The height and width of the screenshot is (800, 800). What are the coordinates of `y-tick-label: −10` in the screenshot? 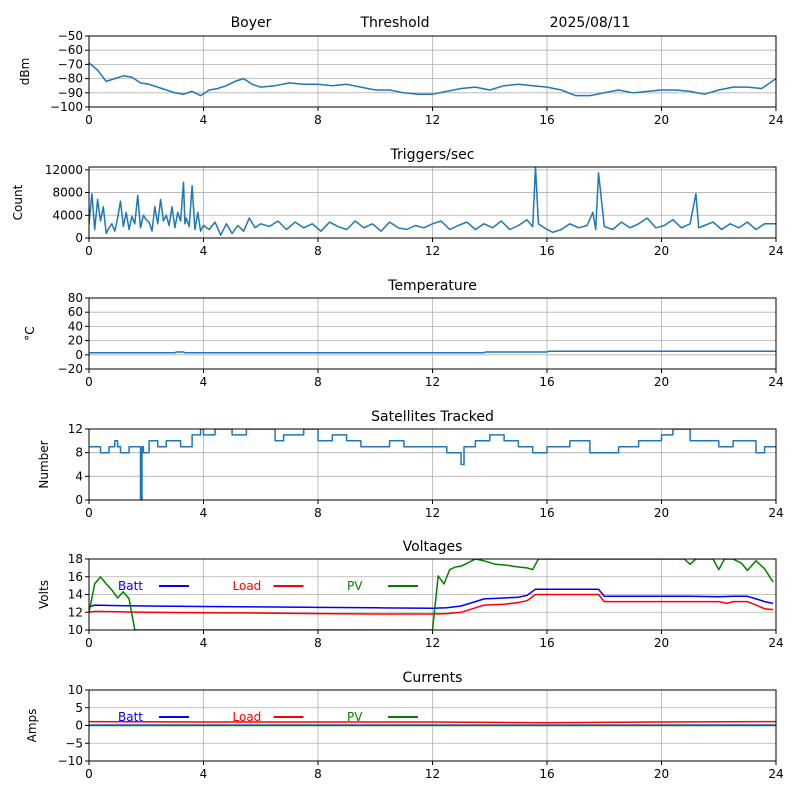 It's located at (70, 761).